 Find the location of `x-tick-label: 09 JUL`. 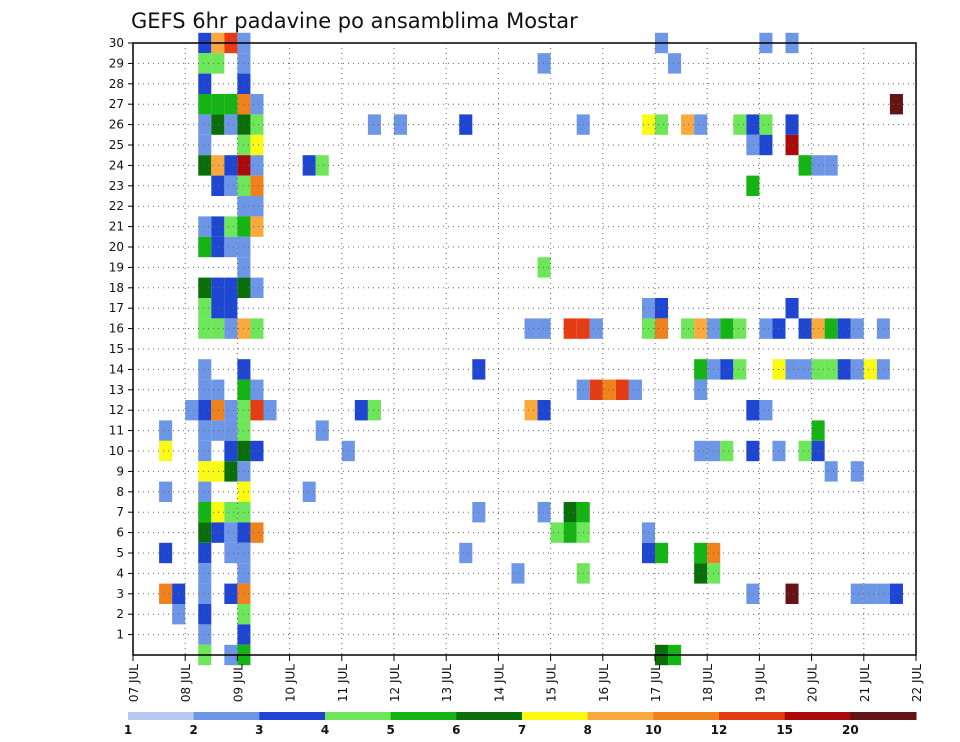

x-tick-label: 09 JUL is located at coordinates (238, 683).